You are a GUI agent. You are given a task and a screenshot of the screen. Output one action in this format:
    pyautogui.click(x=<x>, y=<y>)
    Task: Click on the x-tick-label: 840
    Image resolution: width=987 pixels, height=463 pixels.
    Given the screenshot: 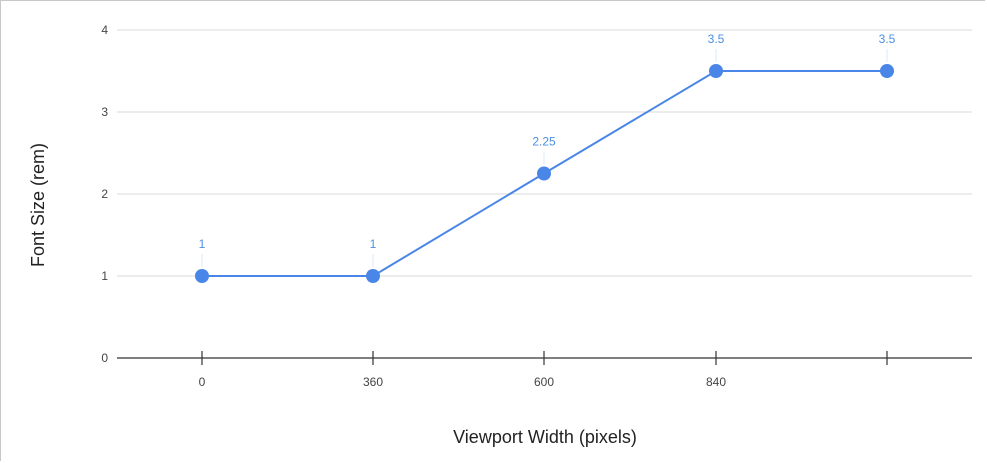 What is the action you would take?
    pyautogui.click(x=716, y=382)
    